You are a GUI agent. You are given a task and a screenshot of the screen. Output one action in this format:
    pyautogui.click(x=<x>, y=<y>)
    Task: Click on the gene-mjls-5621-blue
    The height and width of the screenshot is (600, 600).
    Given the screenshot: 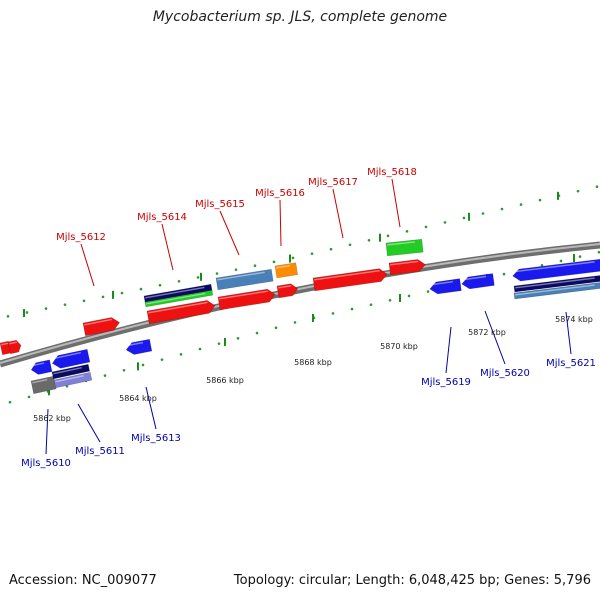 What is the action you would take?
    pyautogui.click(x=556, y=270)
    